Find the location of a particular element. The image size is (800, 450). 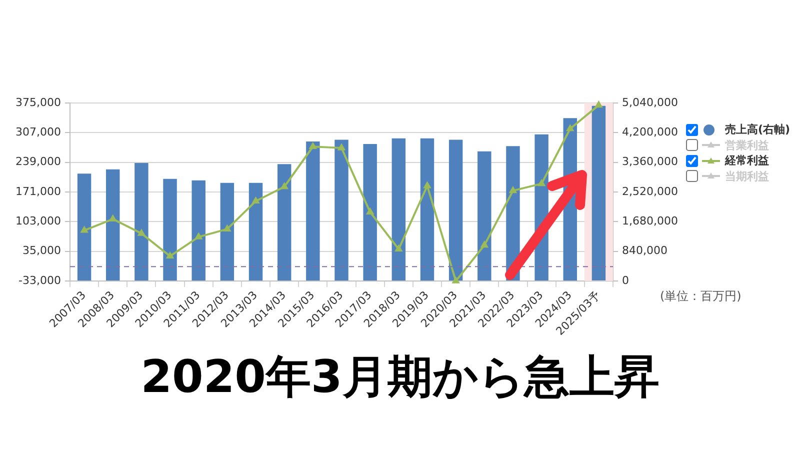

legend-label: 経常利益 is located at coordinates (747, 160).